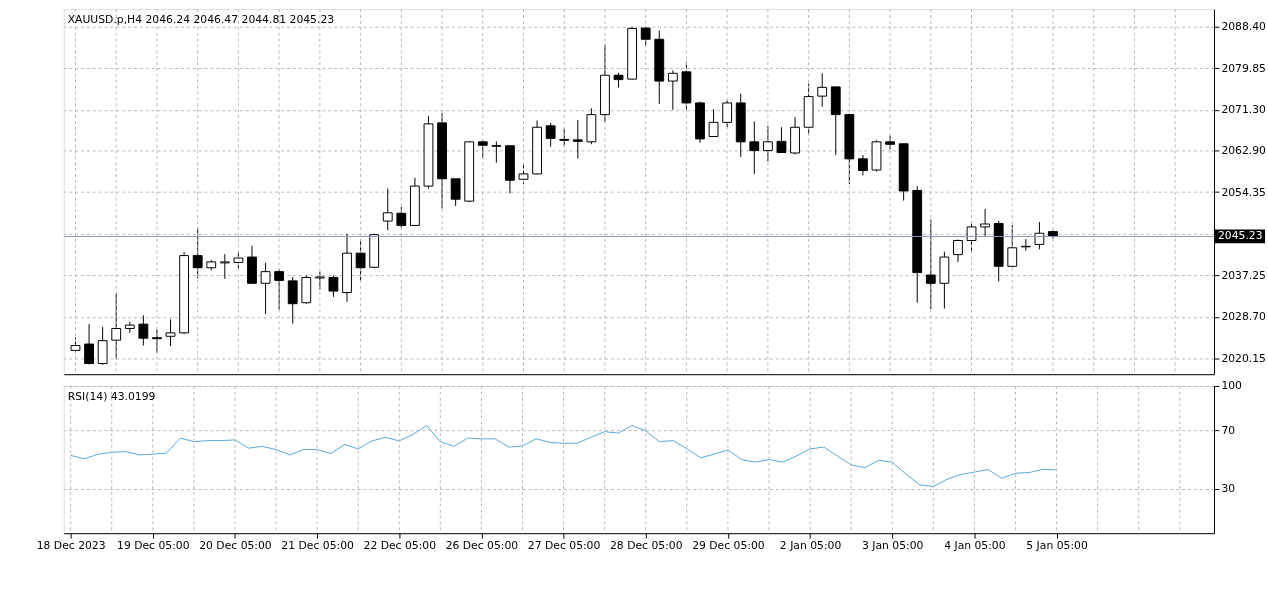 The image size is (1268, 593). I want to click on x-tick-label: 26 Dec 05:00, so click(482, 546).